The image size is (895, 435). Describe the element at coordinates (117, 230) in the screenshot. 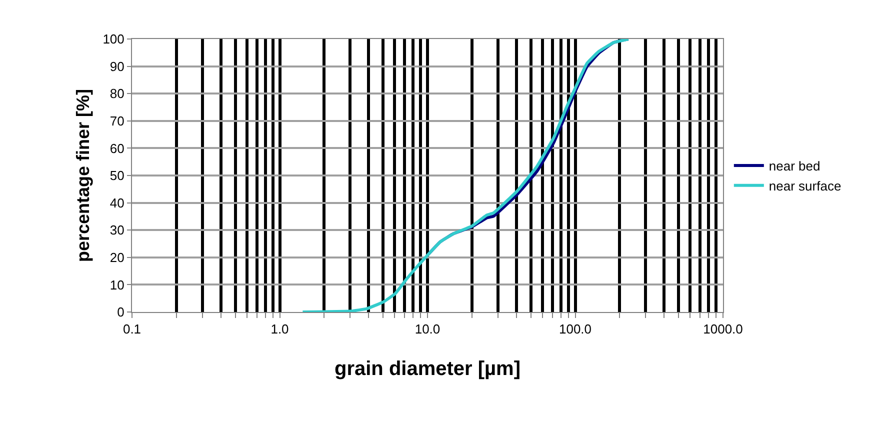

I see `y-tick-label: 30` at that location.